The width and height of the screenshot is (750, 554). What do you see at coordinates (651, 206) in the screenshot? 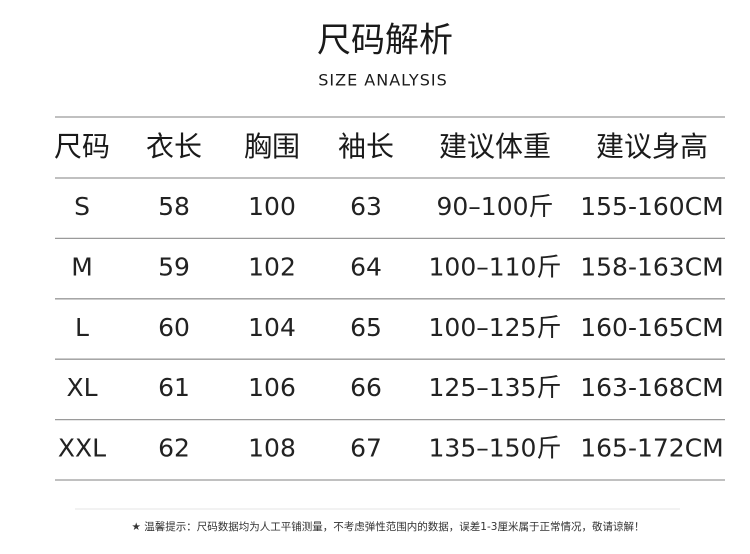
I see `cell: 155-160CM` at bounding box center [651, 206].